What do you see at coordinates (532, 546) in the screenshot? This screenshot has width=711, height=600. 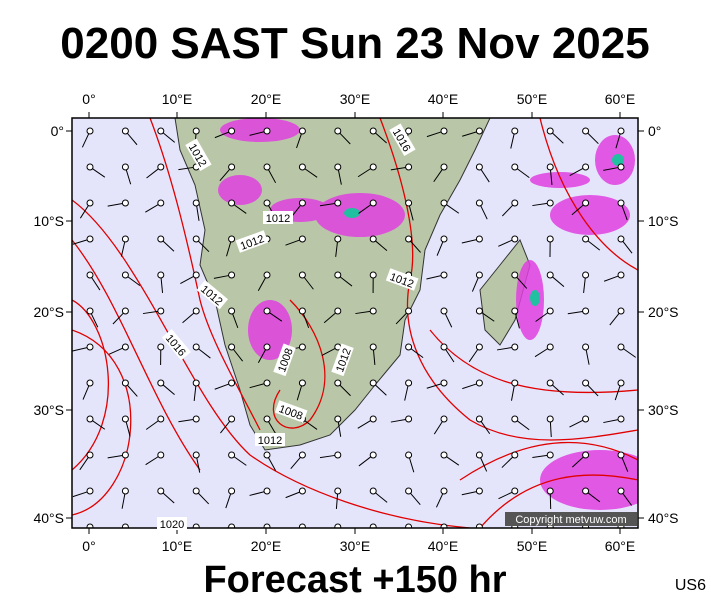 I see `lon-label-bottom: 50°E` at bounding box center [532, 546].